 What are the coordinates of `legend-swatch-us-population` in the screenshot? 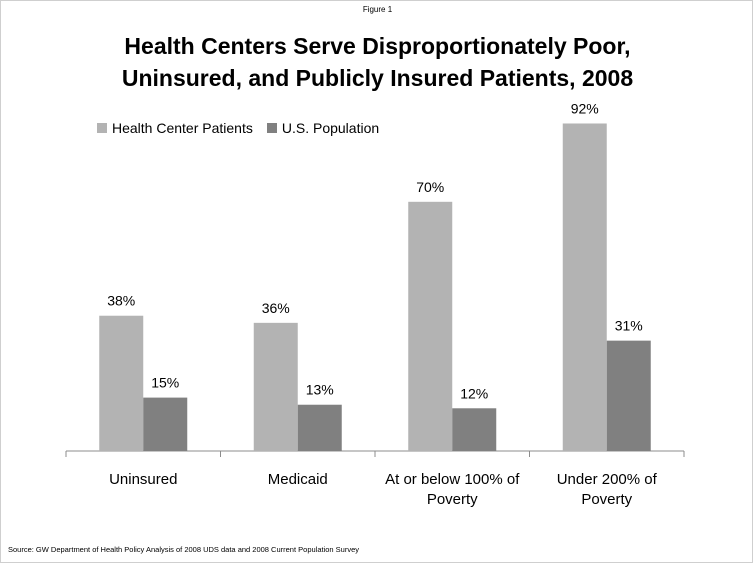 It's located at (271, 128).